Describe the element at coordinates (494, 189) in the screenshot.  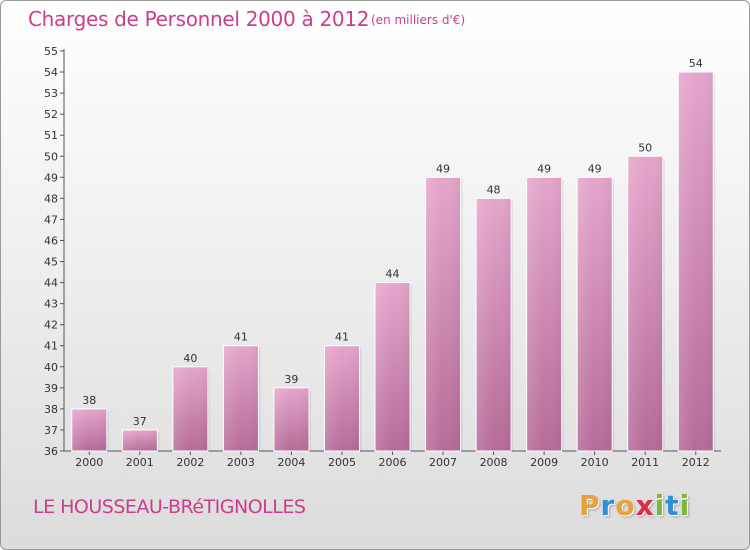
I see `bar-value-label: 48` at that location.